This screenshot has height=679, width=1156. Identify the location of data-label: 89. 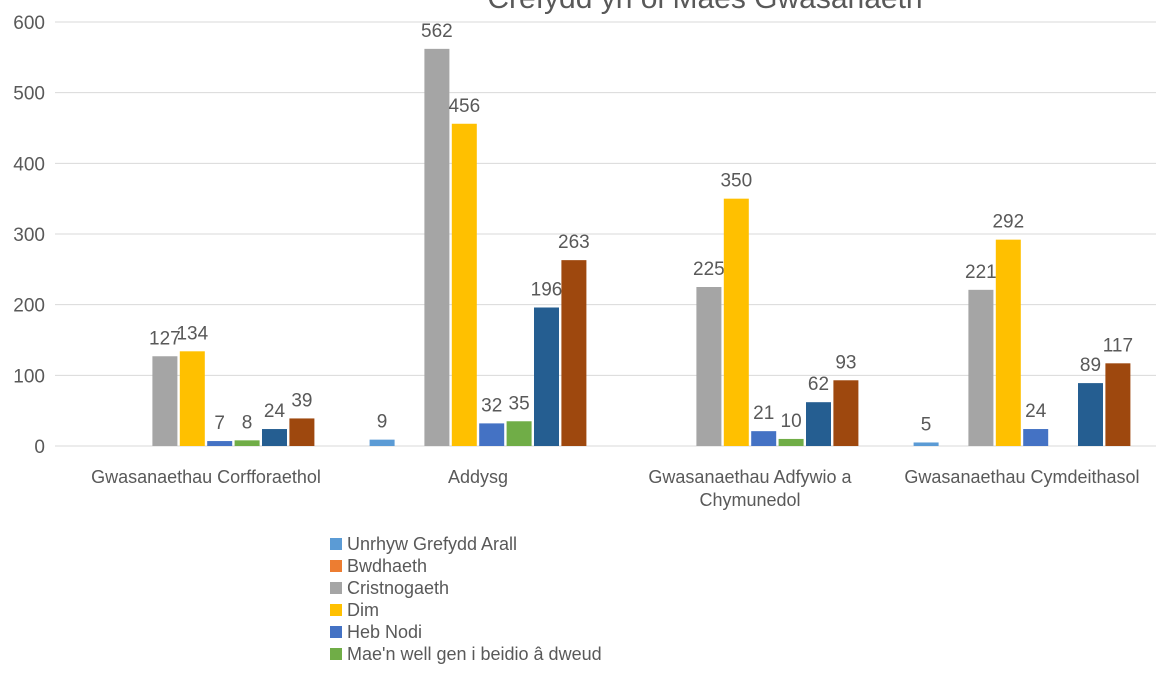
(1090, 365).